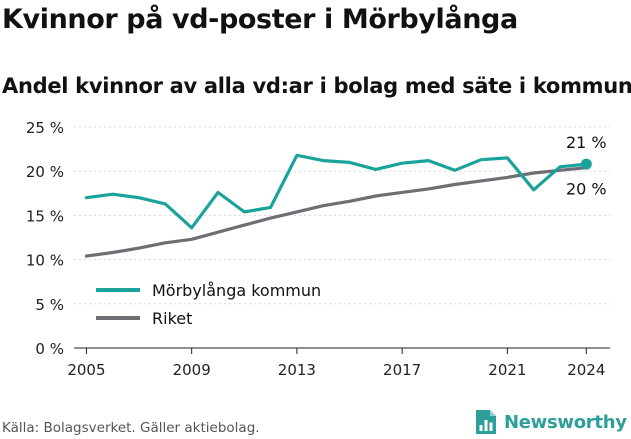  I want to click on x-tick-label: 2017, so click(402, 370).